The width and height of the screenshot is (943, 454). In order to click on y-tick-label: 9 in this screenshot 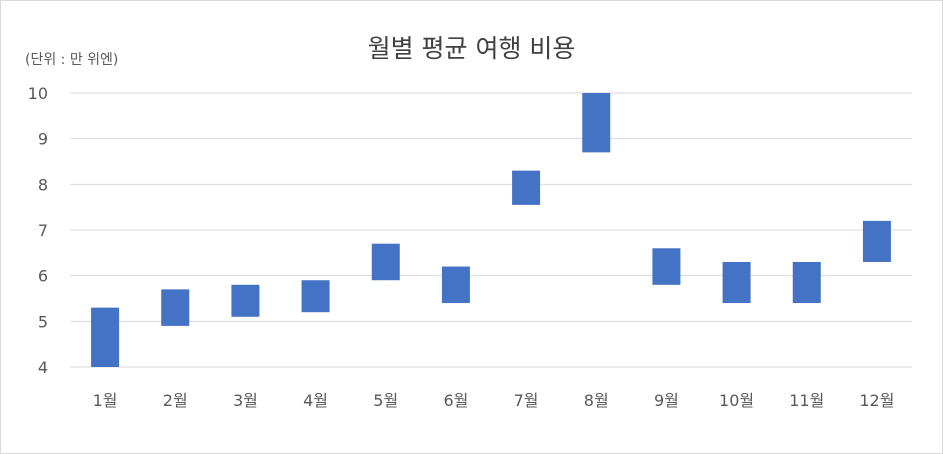, I will do `click(43, 139)`.